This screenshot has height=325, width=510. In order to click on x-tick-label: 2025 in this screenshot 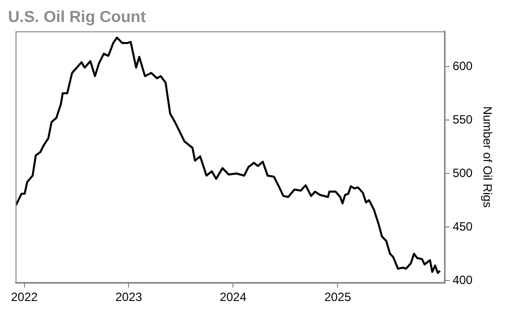, I will do `click(338, 297)`.